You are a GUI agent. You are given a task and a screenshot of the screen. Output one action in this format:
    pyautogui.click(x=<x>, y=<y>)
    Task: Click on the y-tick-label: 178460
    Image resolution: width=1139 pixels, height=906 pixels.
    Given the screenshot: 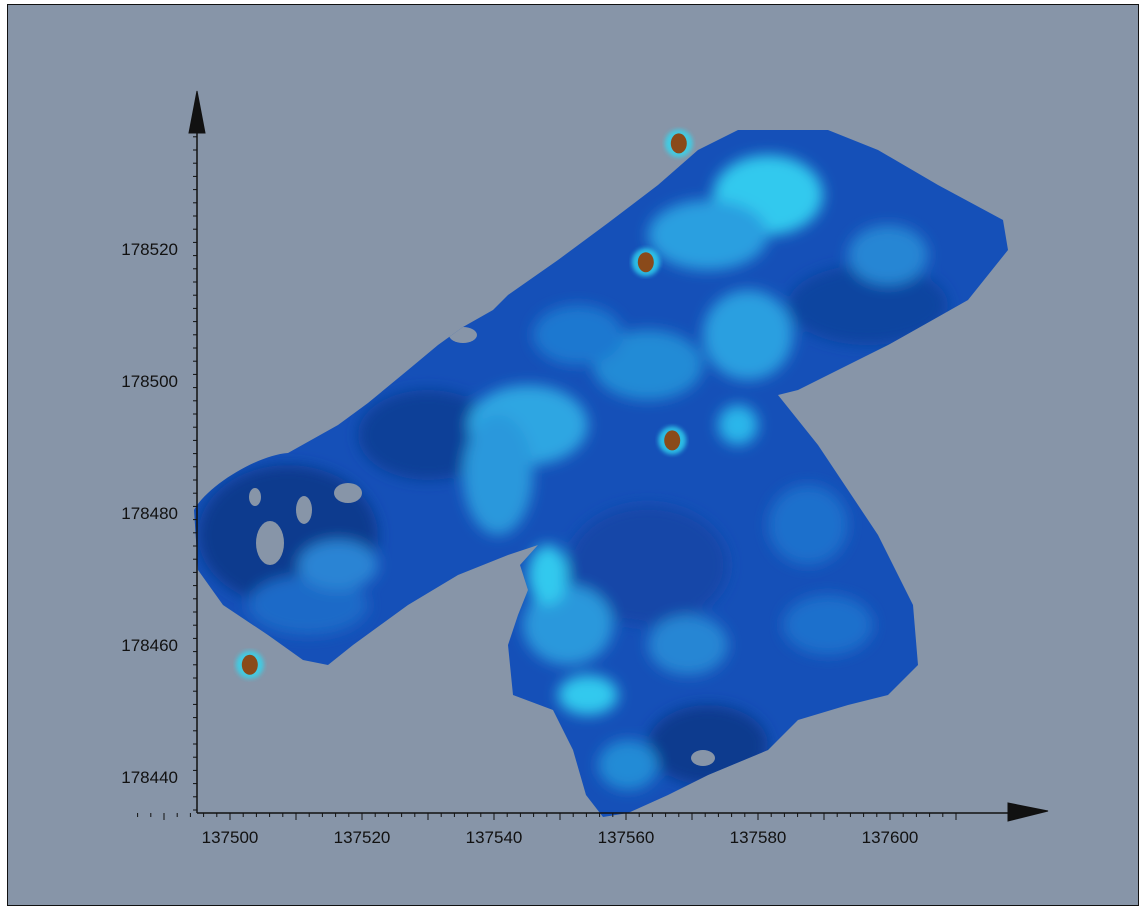 What is the action you would take?
    pyautogui.click(x=149, y=645)
    